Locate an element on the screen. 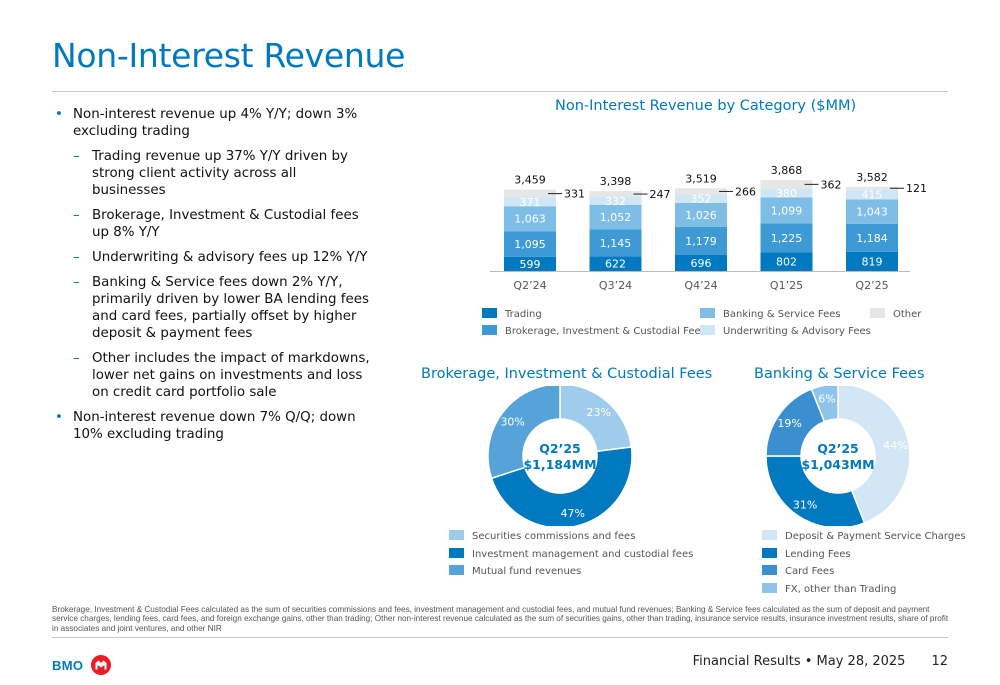 The width and height of the screenshot is (1000, 685). legend-label: Investment management and custodial fees is located at coordinates (583, 554).